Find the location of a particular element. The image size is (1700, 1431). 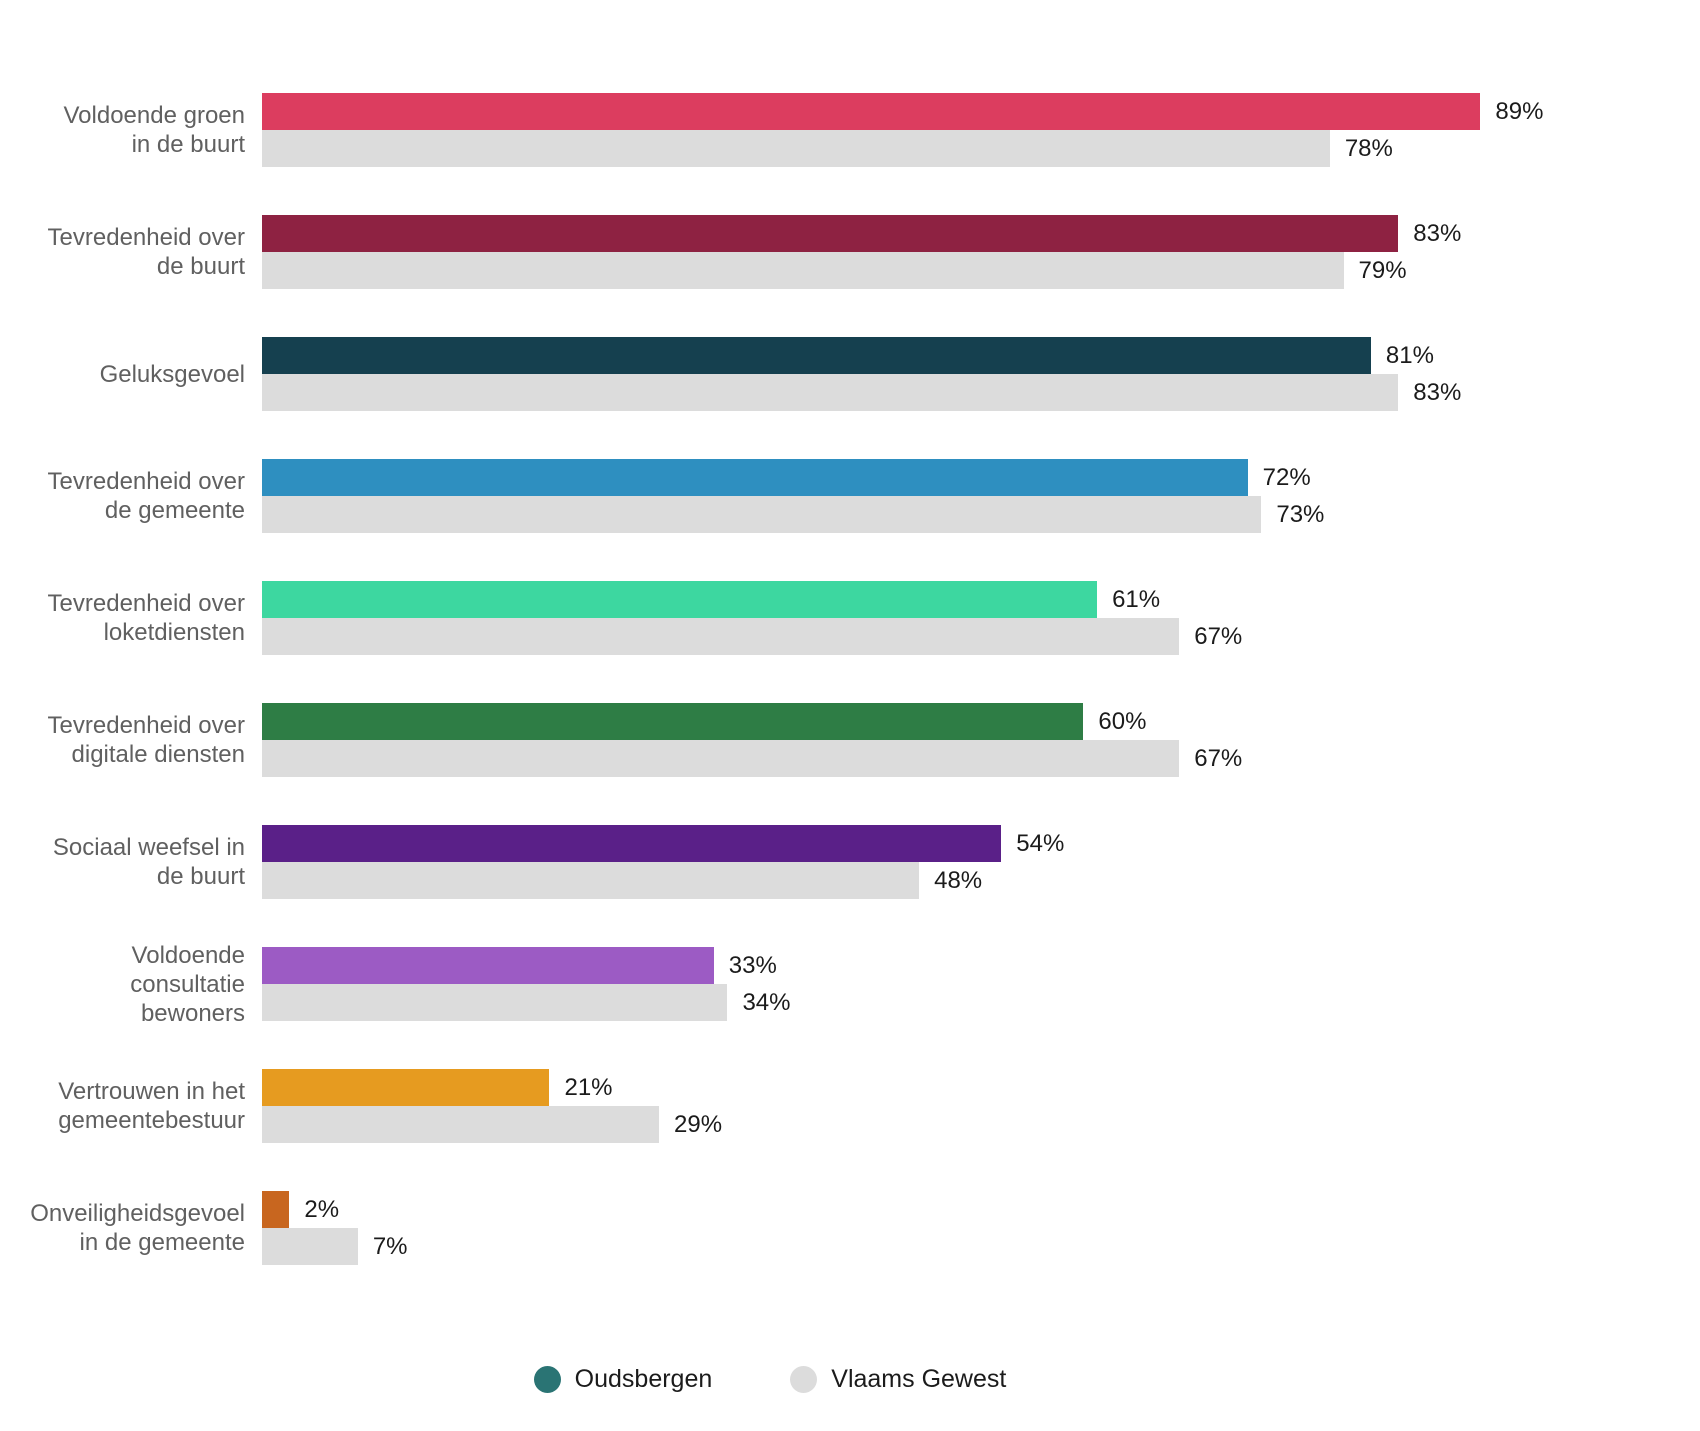

category-label: Tevredenheid over loketdiensten is located at coordinates (146, 618).